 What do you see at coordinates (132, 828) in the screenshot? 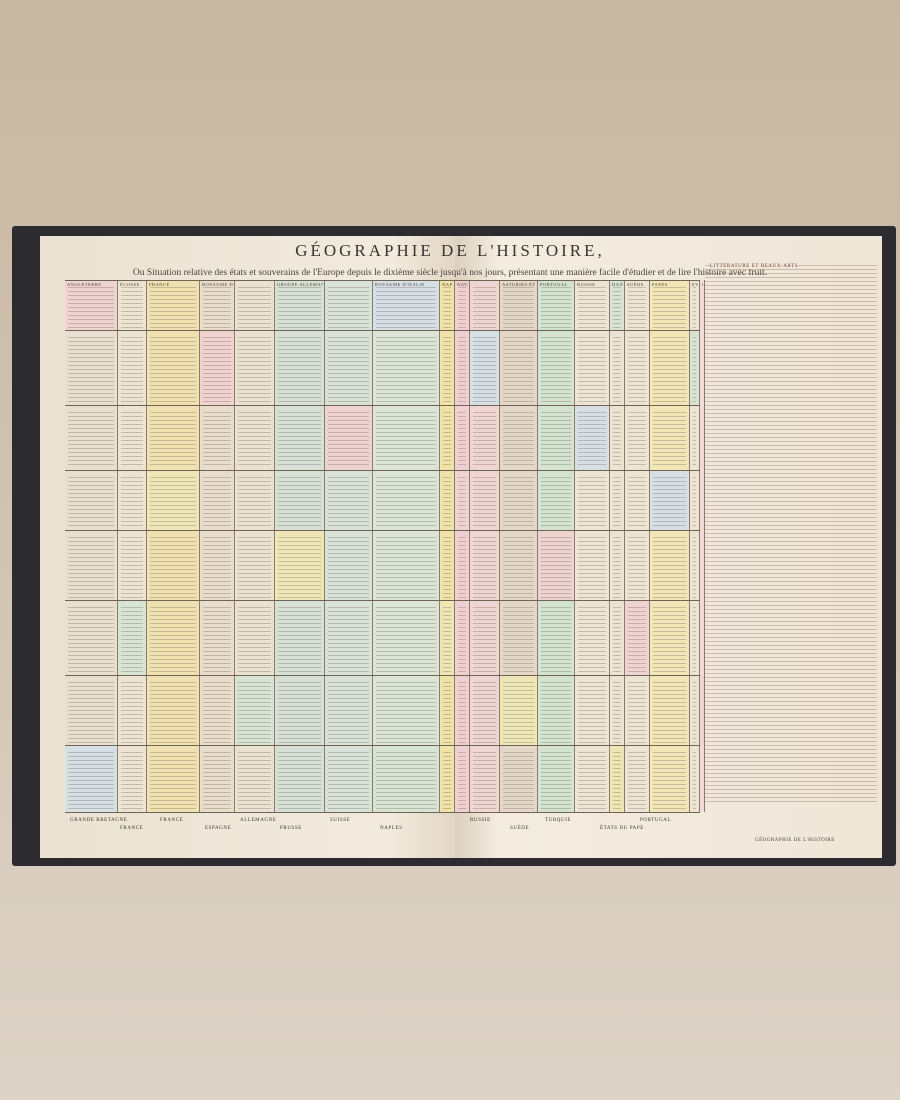
I see `bottom-state-label: FRANCE` at bounding box center [132, 828].